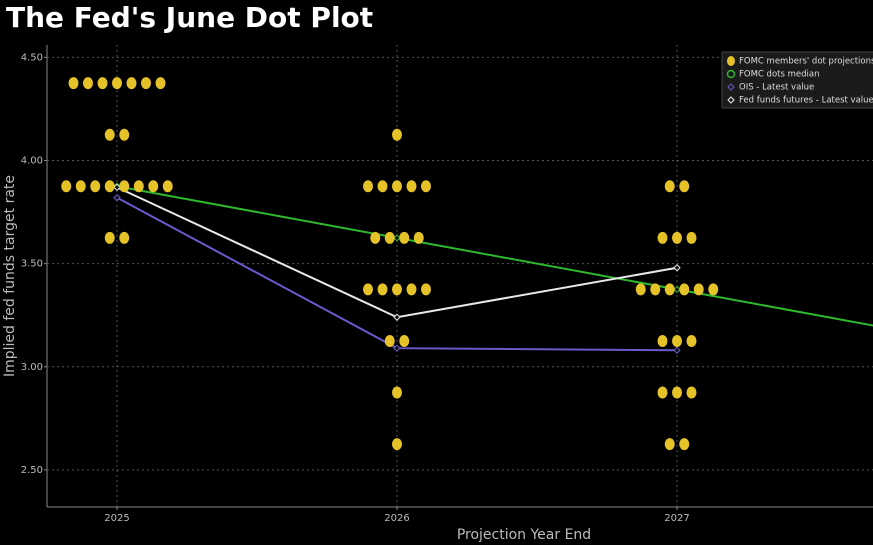  I want to click on legend-box, so click(797, 80).